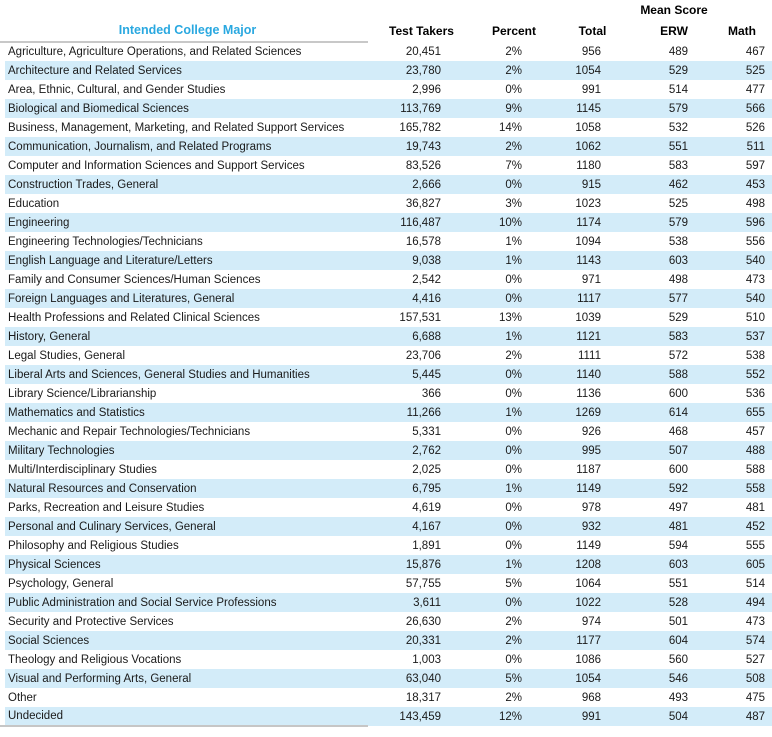 The width and height of the screenshot is (772, 737). What do you see at coordinates (513, 203) in the screenshot?
I see `cell-percent: 3%` at bounding box center [513, 203].